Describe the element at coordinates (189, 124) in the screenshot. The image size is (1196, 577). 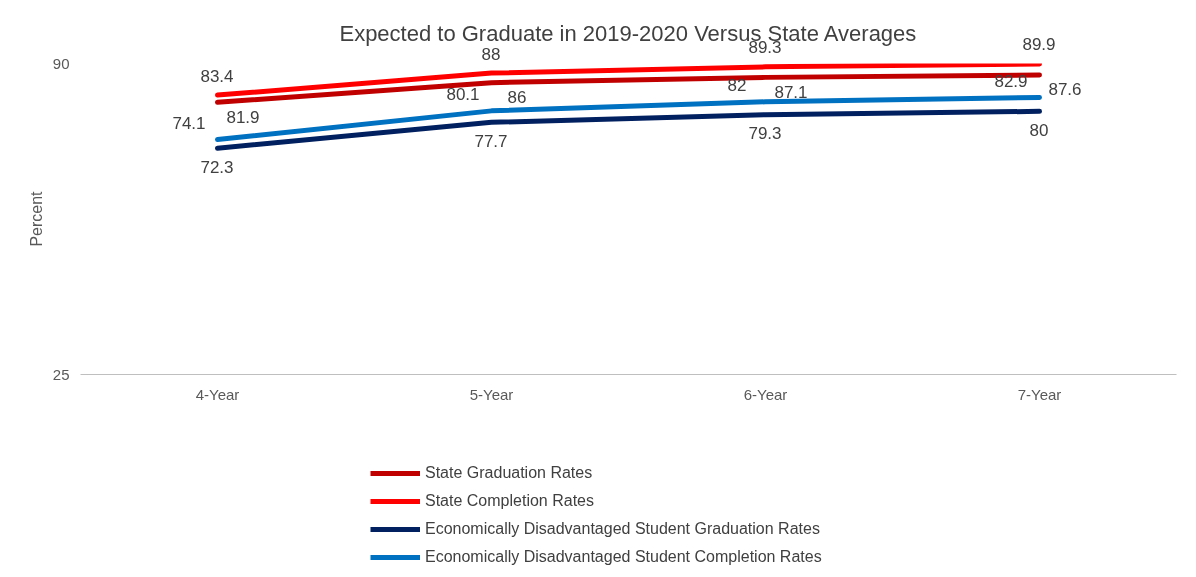
I see `data-label: 74.1` at that location.